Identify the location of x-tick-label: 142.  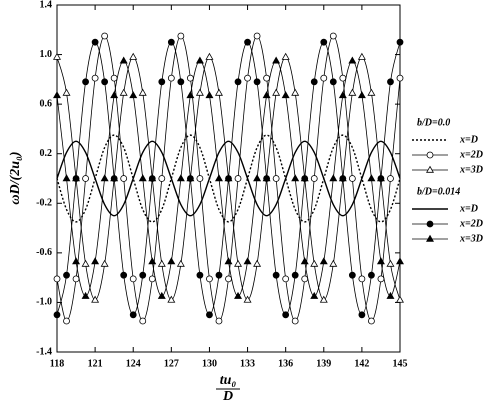
(361, 363).